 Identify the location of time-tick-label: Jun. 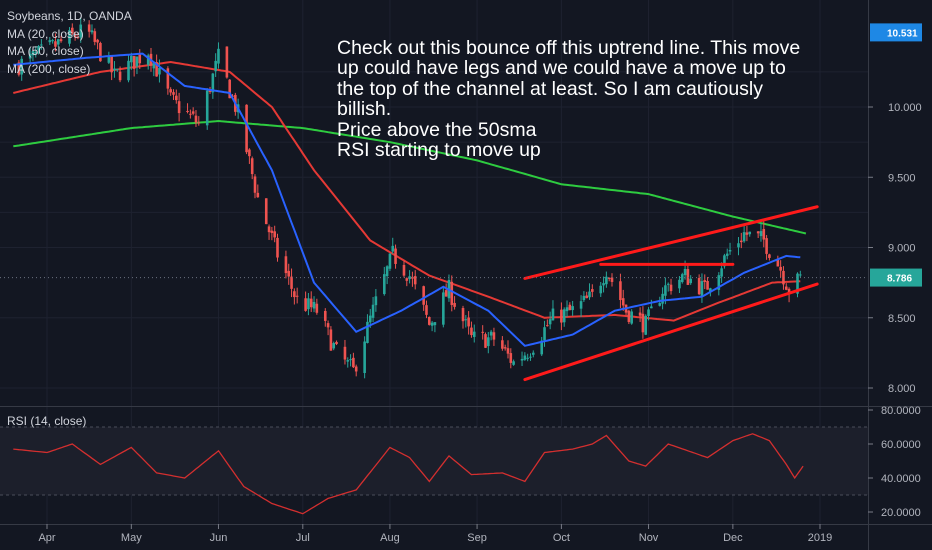
(219, 538).